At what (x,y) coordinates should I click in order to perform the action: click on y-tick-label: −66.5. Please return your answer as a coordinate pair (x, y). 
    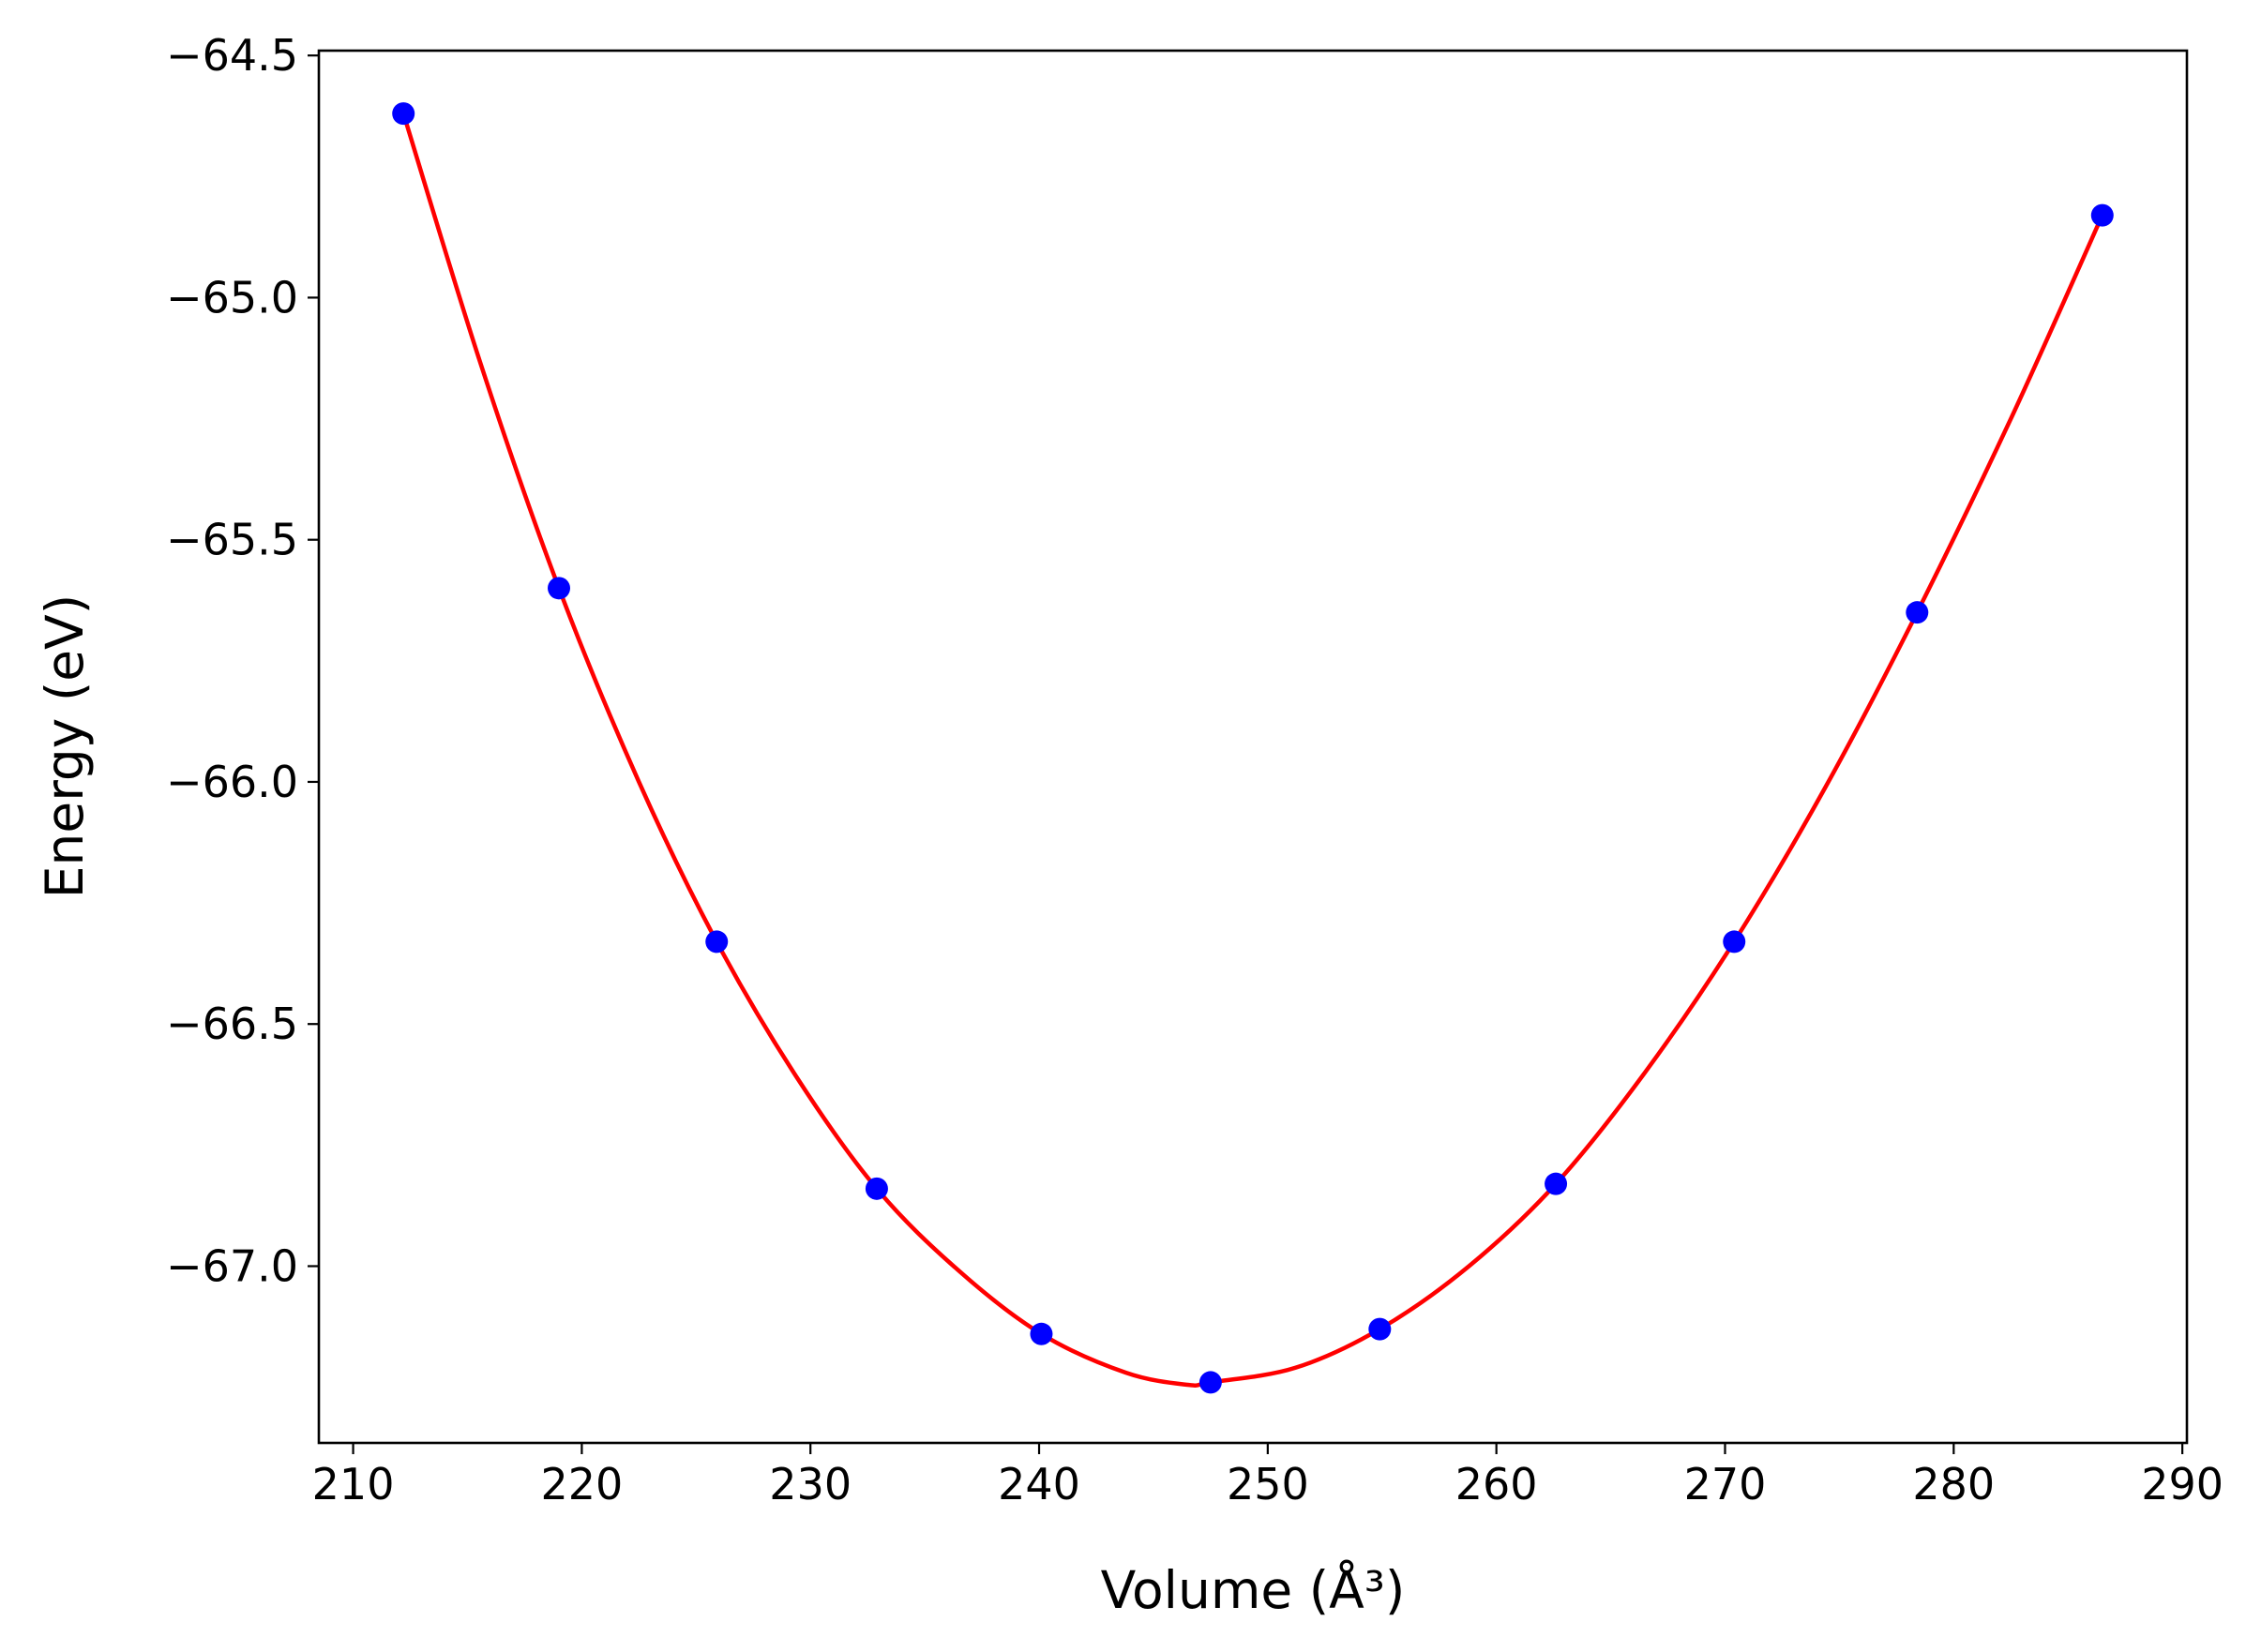
    Looking at the image, I should click on (232, 1024).